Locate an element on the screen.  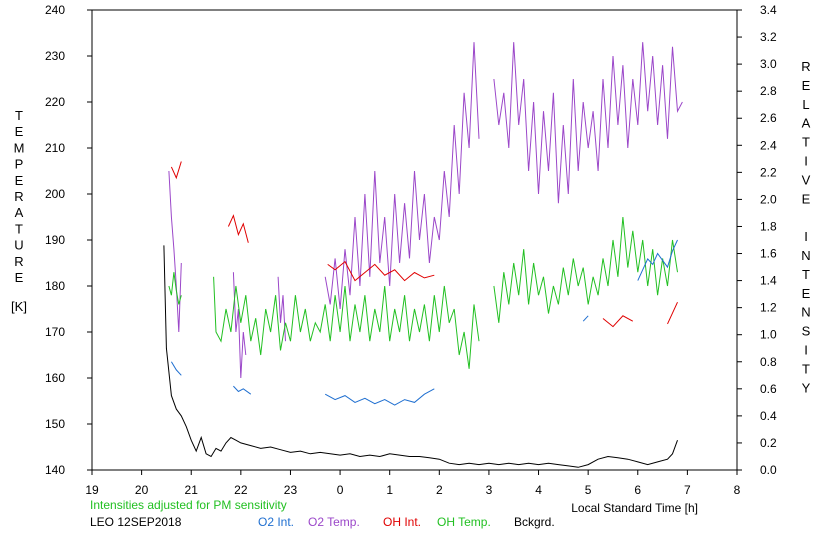
left-y-tick-label: 160 is located at coordinates (55, 378).